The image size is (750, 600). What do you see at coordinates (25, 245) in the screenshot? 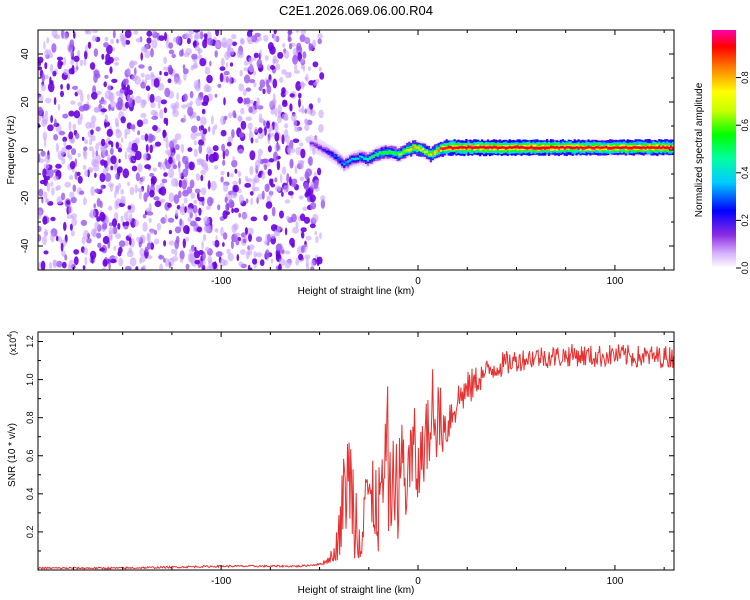
I see `spectrogram-ytick-label: -40` at bounding box center [25, 245].